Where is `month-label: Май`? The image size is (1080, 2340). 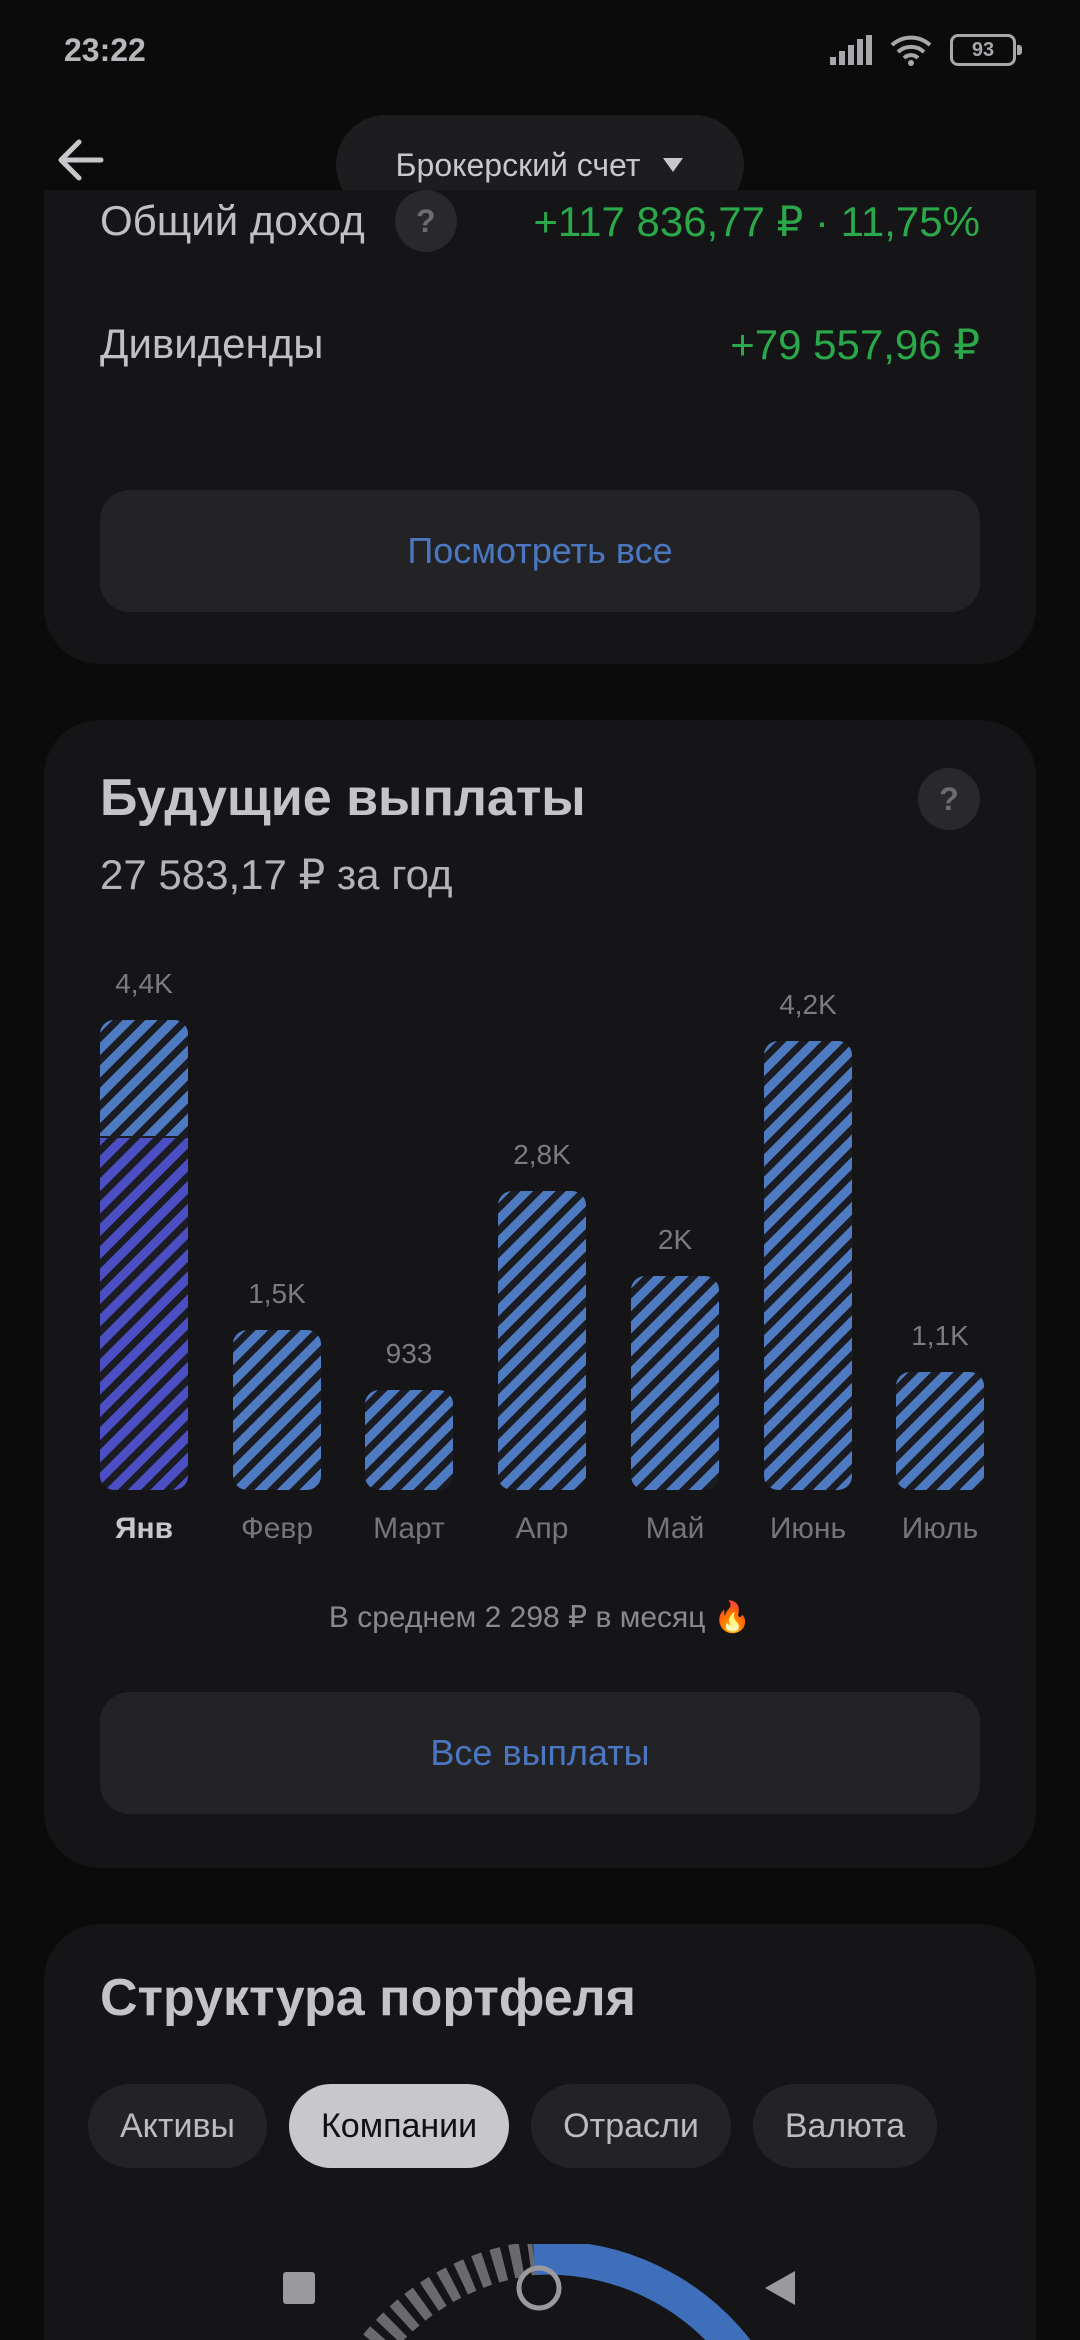
month-label: Май is located at coordinates (675, 1528).